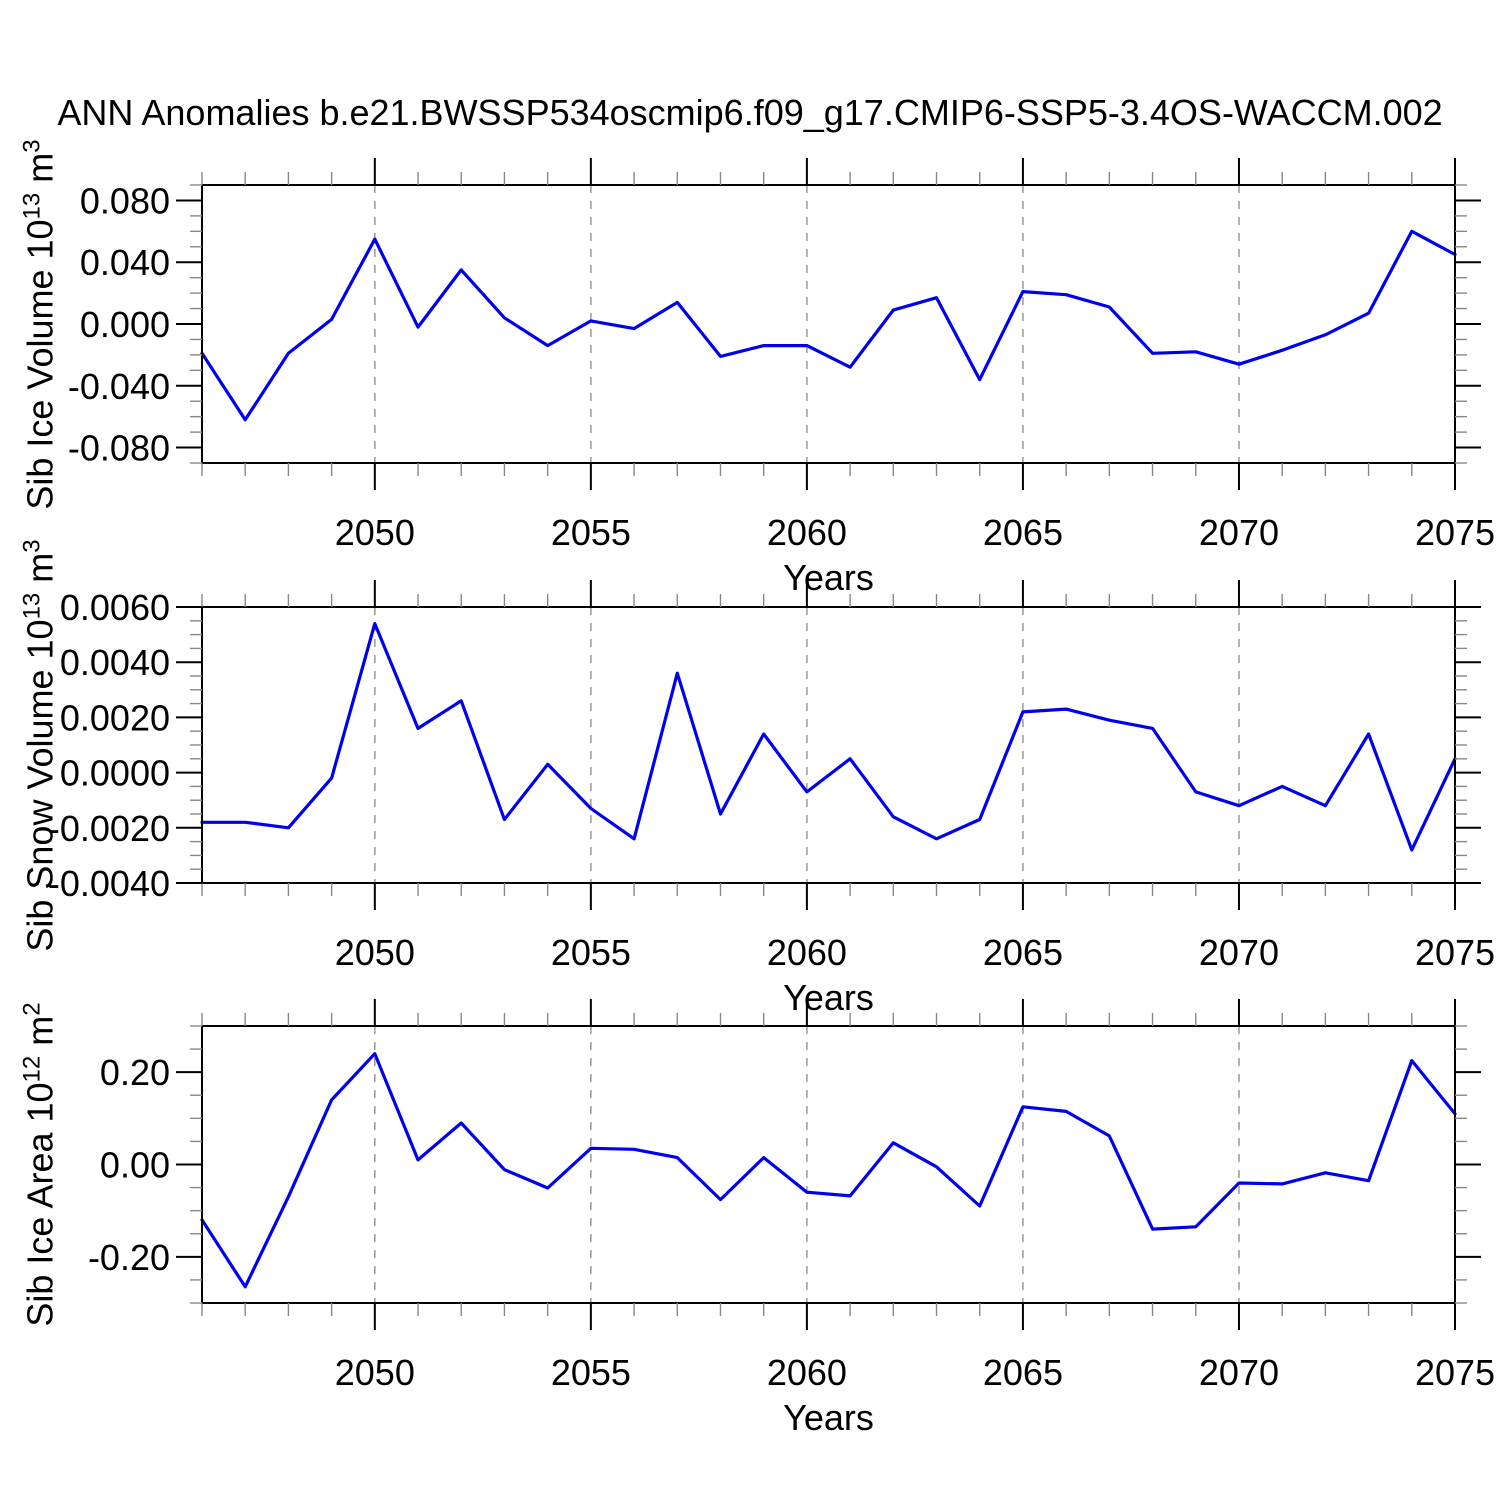  What do you see at coordinates (115, 773) in the screenshot?
I see `svg-text: 0.0000` at bounding box center [115, 773].